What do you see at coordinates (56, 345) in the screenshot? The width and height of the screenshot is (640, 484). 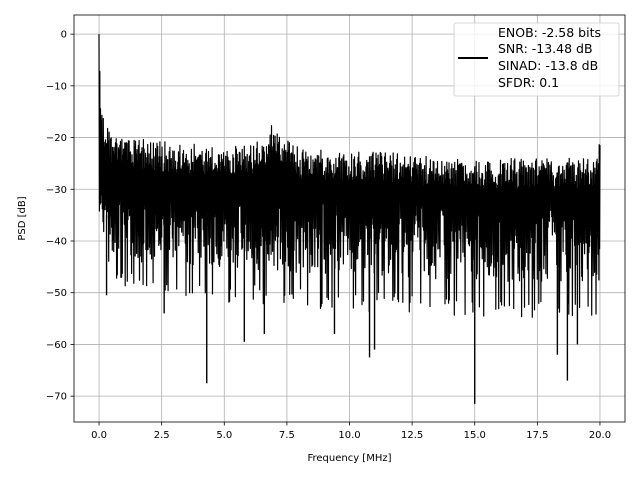 I see `y-tick-label: −60` at bounding box center [56, 345].